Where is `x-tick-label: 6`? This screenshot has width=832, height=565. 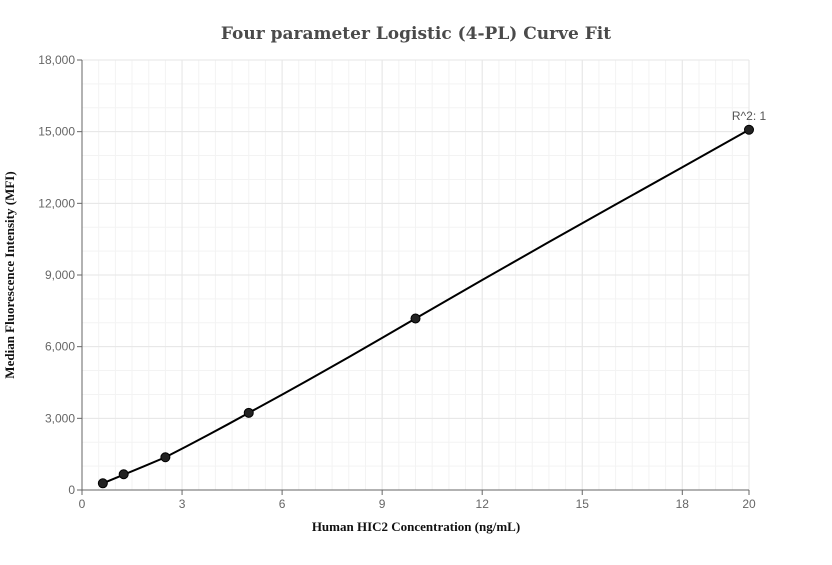
x-tick-label: 6 is located at coordinates (282, 504).